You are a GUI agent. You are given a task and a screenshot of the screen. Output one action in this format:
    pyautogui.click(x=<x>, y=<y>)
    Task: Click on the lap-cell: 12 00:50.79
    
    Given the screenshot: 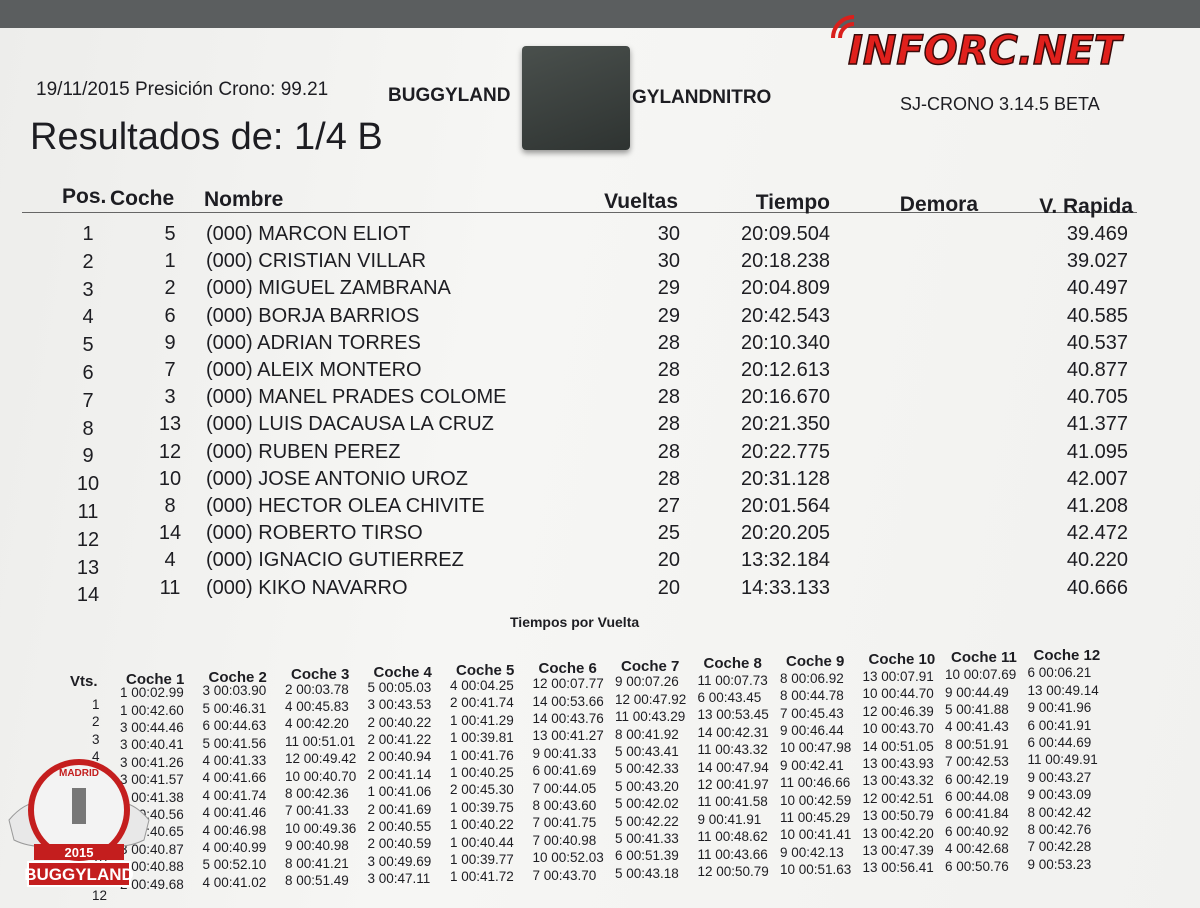 What is the action you would take?
    pyautogui.click(x=733, y=871)
    